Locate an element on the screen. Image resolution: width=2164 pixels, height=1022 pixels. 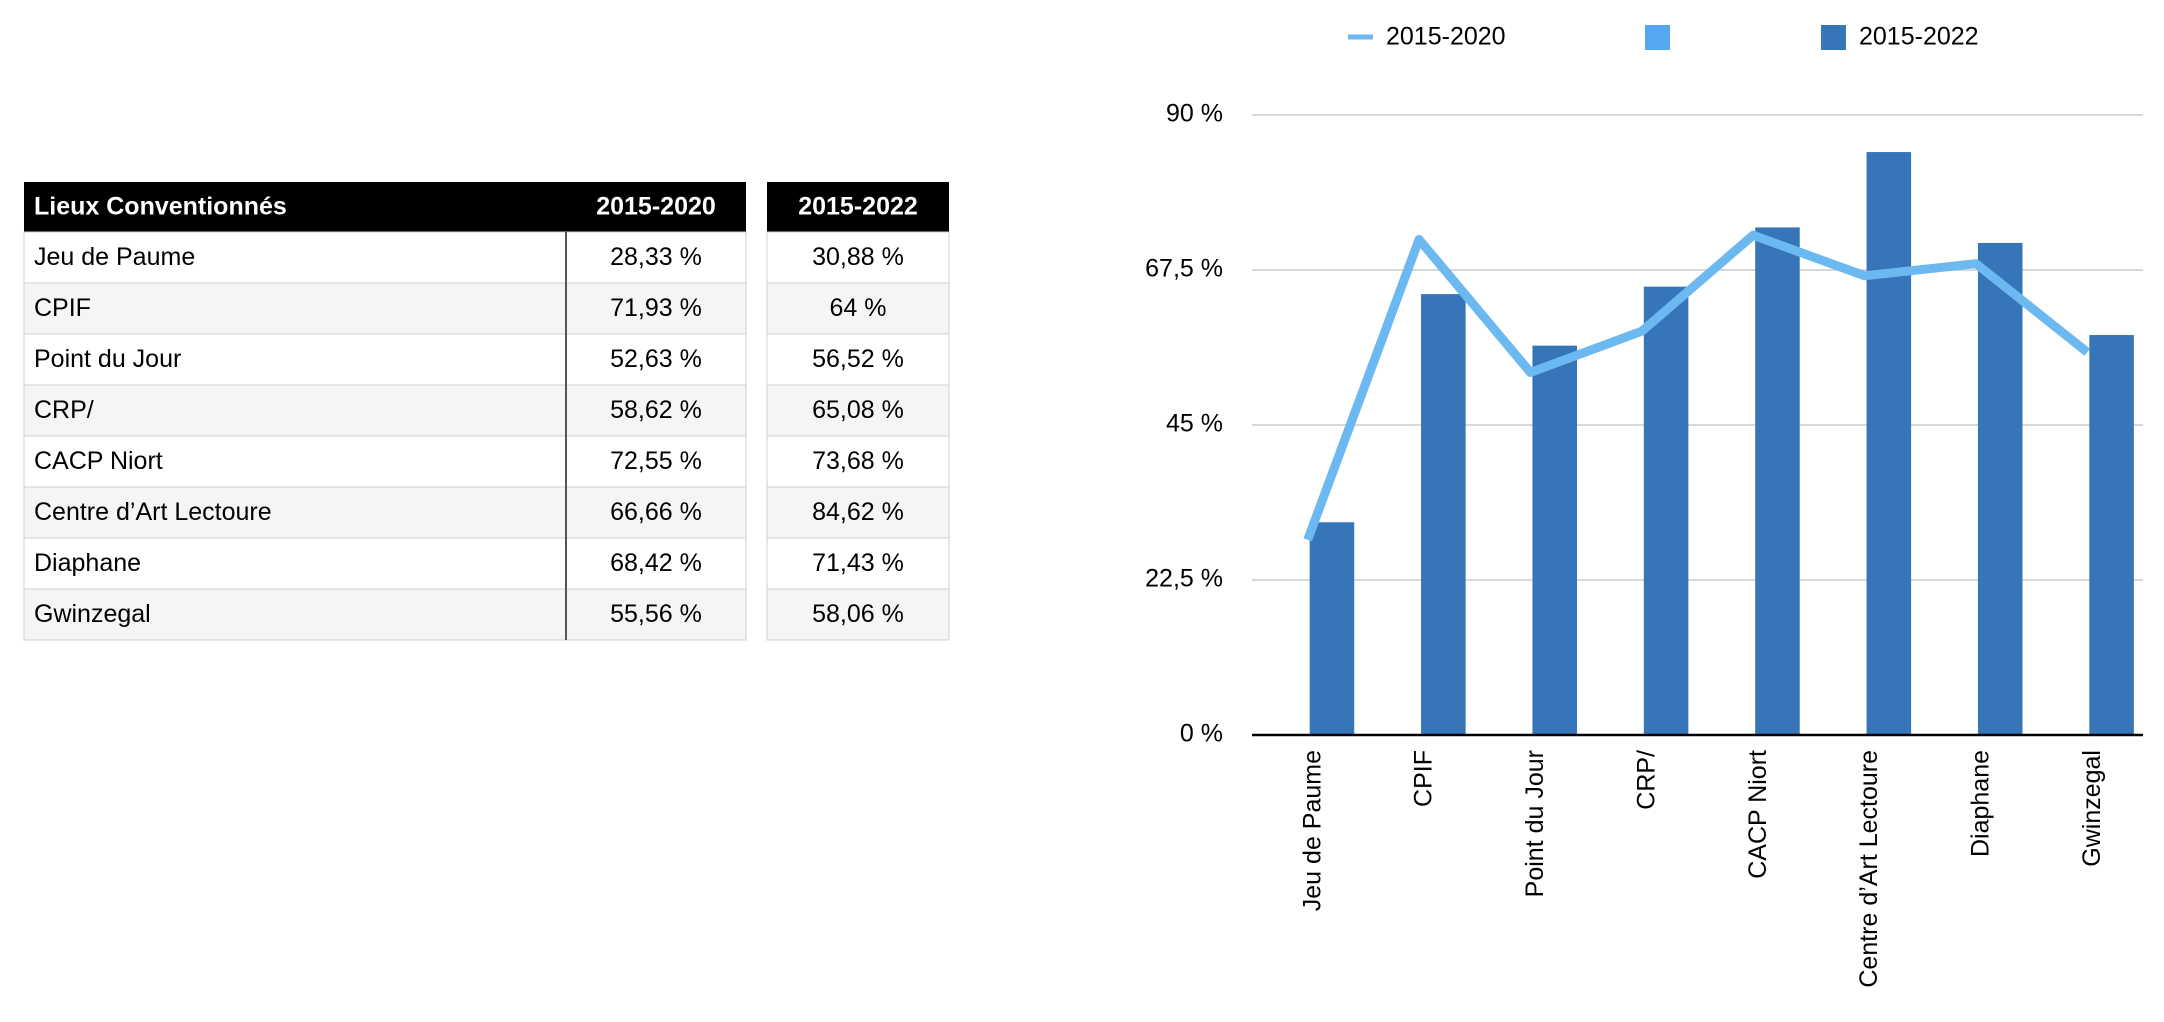
x-tick-label: Gwinzegal is located at coordinates (2092, 808).